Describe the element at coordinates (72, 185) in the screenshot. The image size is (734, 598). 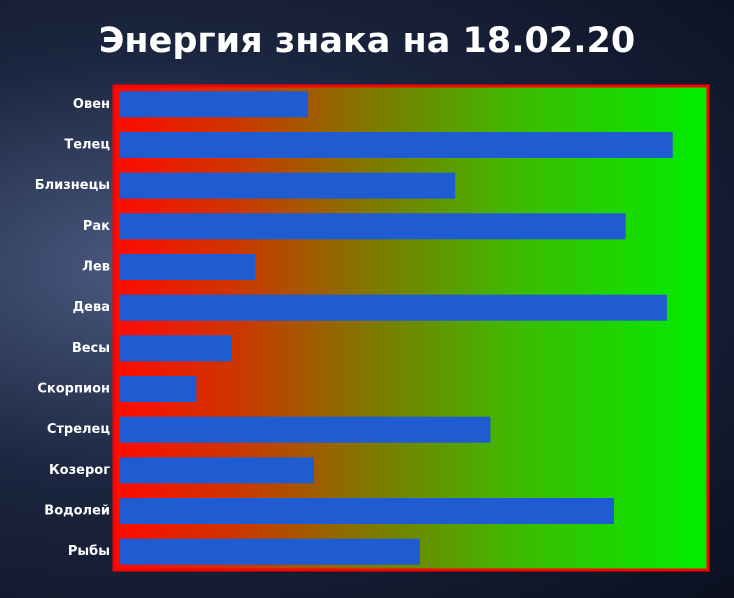
I see `y-tick-label: Близнецы` at that location.